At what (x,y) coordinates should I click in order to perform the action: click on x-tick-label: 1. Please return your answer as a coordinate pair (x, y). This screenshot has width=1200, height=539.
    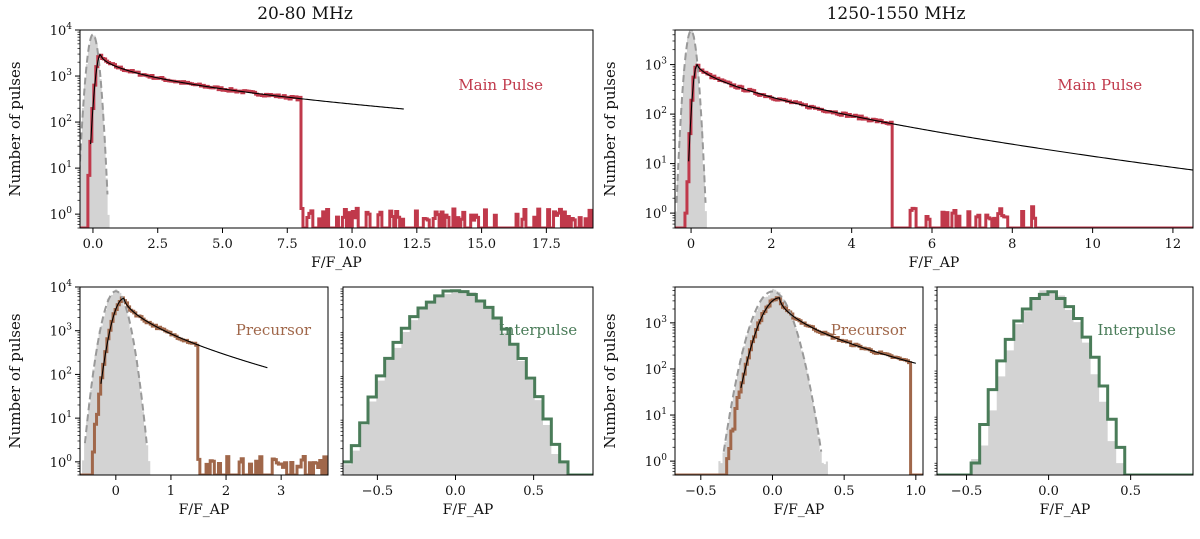
    Looking at the image, I should click on (171, 491).